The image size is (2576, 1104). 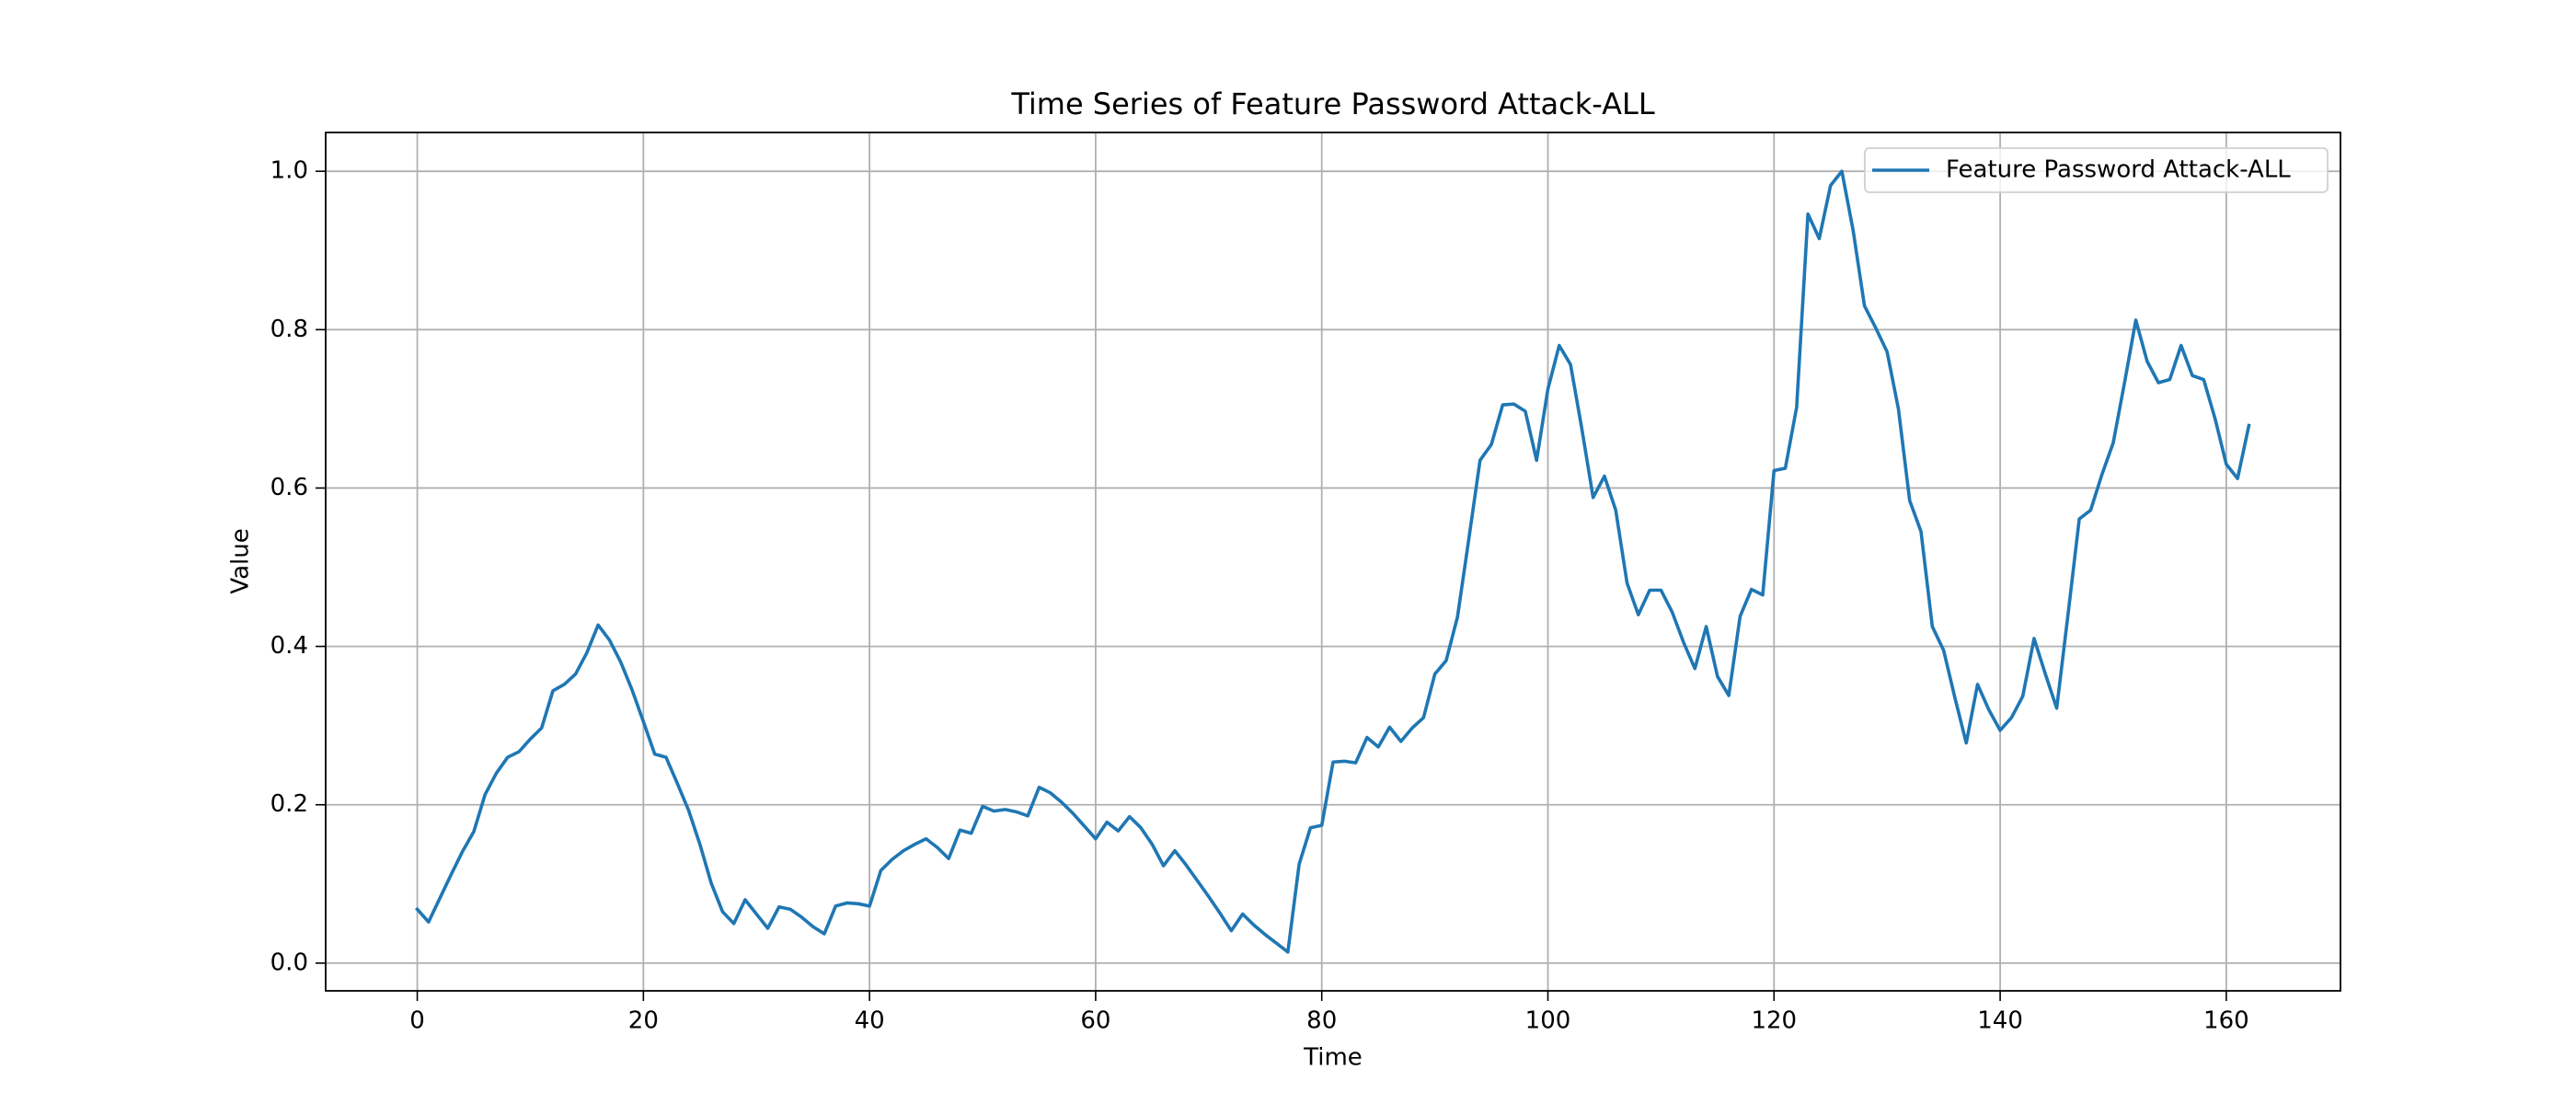 What do you see at coordinates (289, 329) in the screenshot?
I see `y-tick-label: 0.8` at bounding box center [289, 329].